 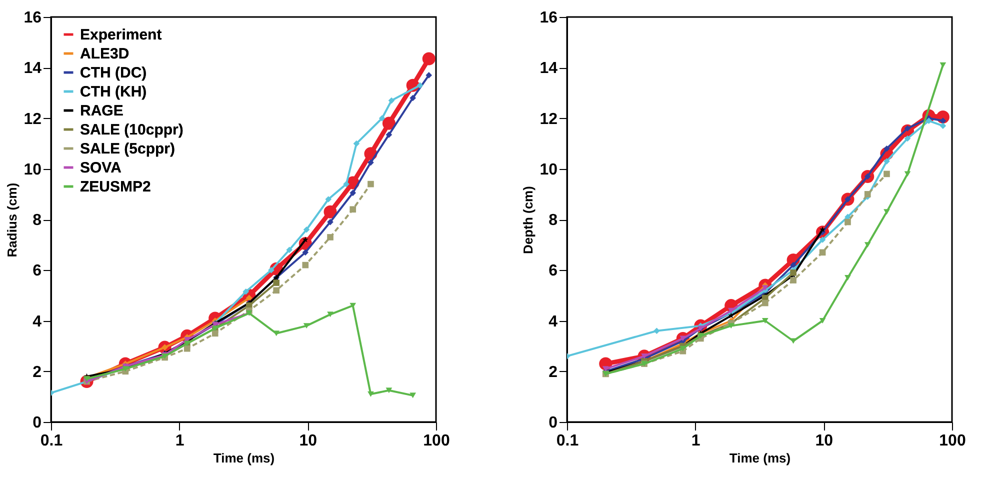 What do you see at coordinates (528, 220) in the screenshot?
I see `y-axis-title: Depth (cm)` at bounding box center [528, 220].